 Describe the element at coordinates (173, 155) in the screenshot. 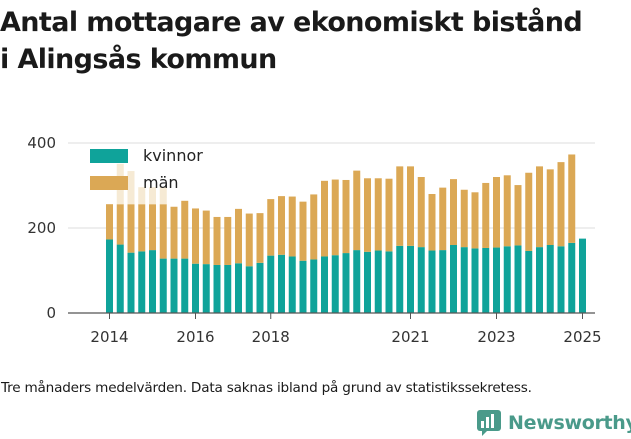

I see `legend-label-kvinnor: kvinnor` at that location.